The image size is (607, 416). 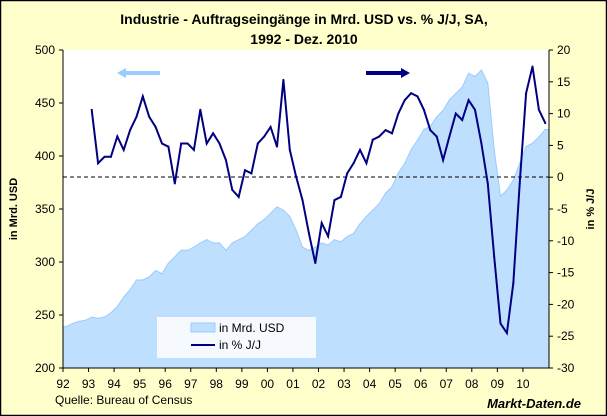 I want to click on right-tick-label: -25, so click(x=566, y=336).